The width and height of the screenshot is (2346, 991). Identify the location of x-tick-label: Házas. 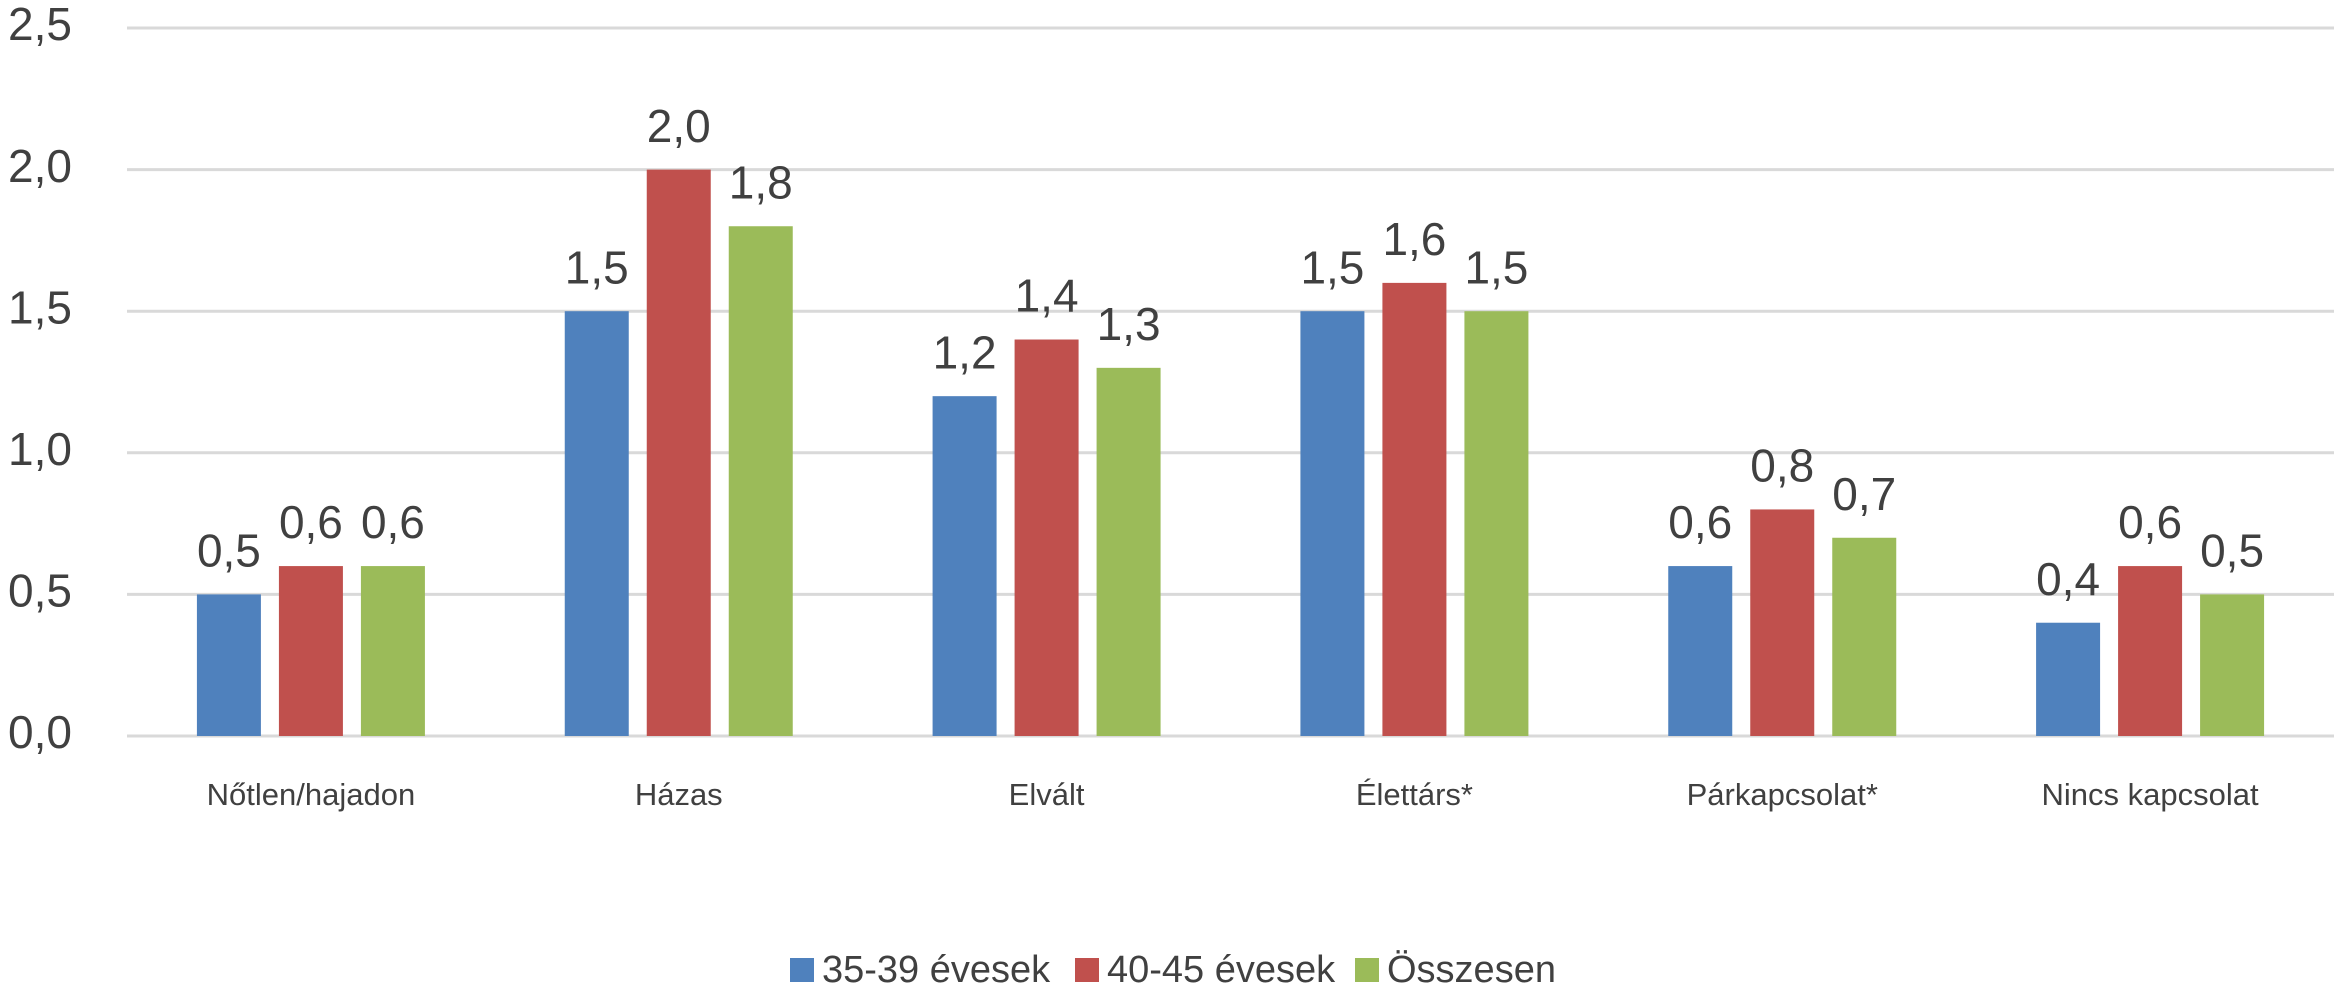
(679, 794).